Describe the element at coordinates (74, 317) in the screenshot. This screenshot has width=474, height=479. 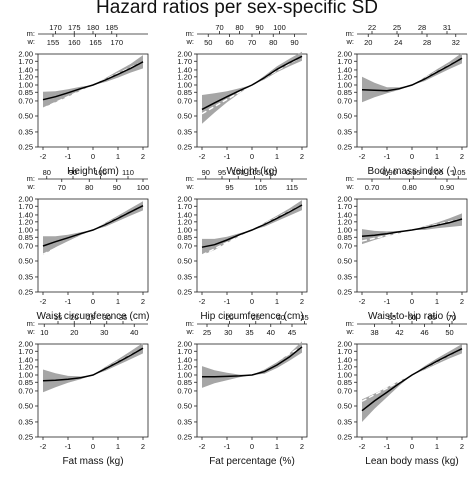
I see `m-tick-label: 20` at that location.